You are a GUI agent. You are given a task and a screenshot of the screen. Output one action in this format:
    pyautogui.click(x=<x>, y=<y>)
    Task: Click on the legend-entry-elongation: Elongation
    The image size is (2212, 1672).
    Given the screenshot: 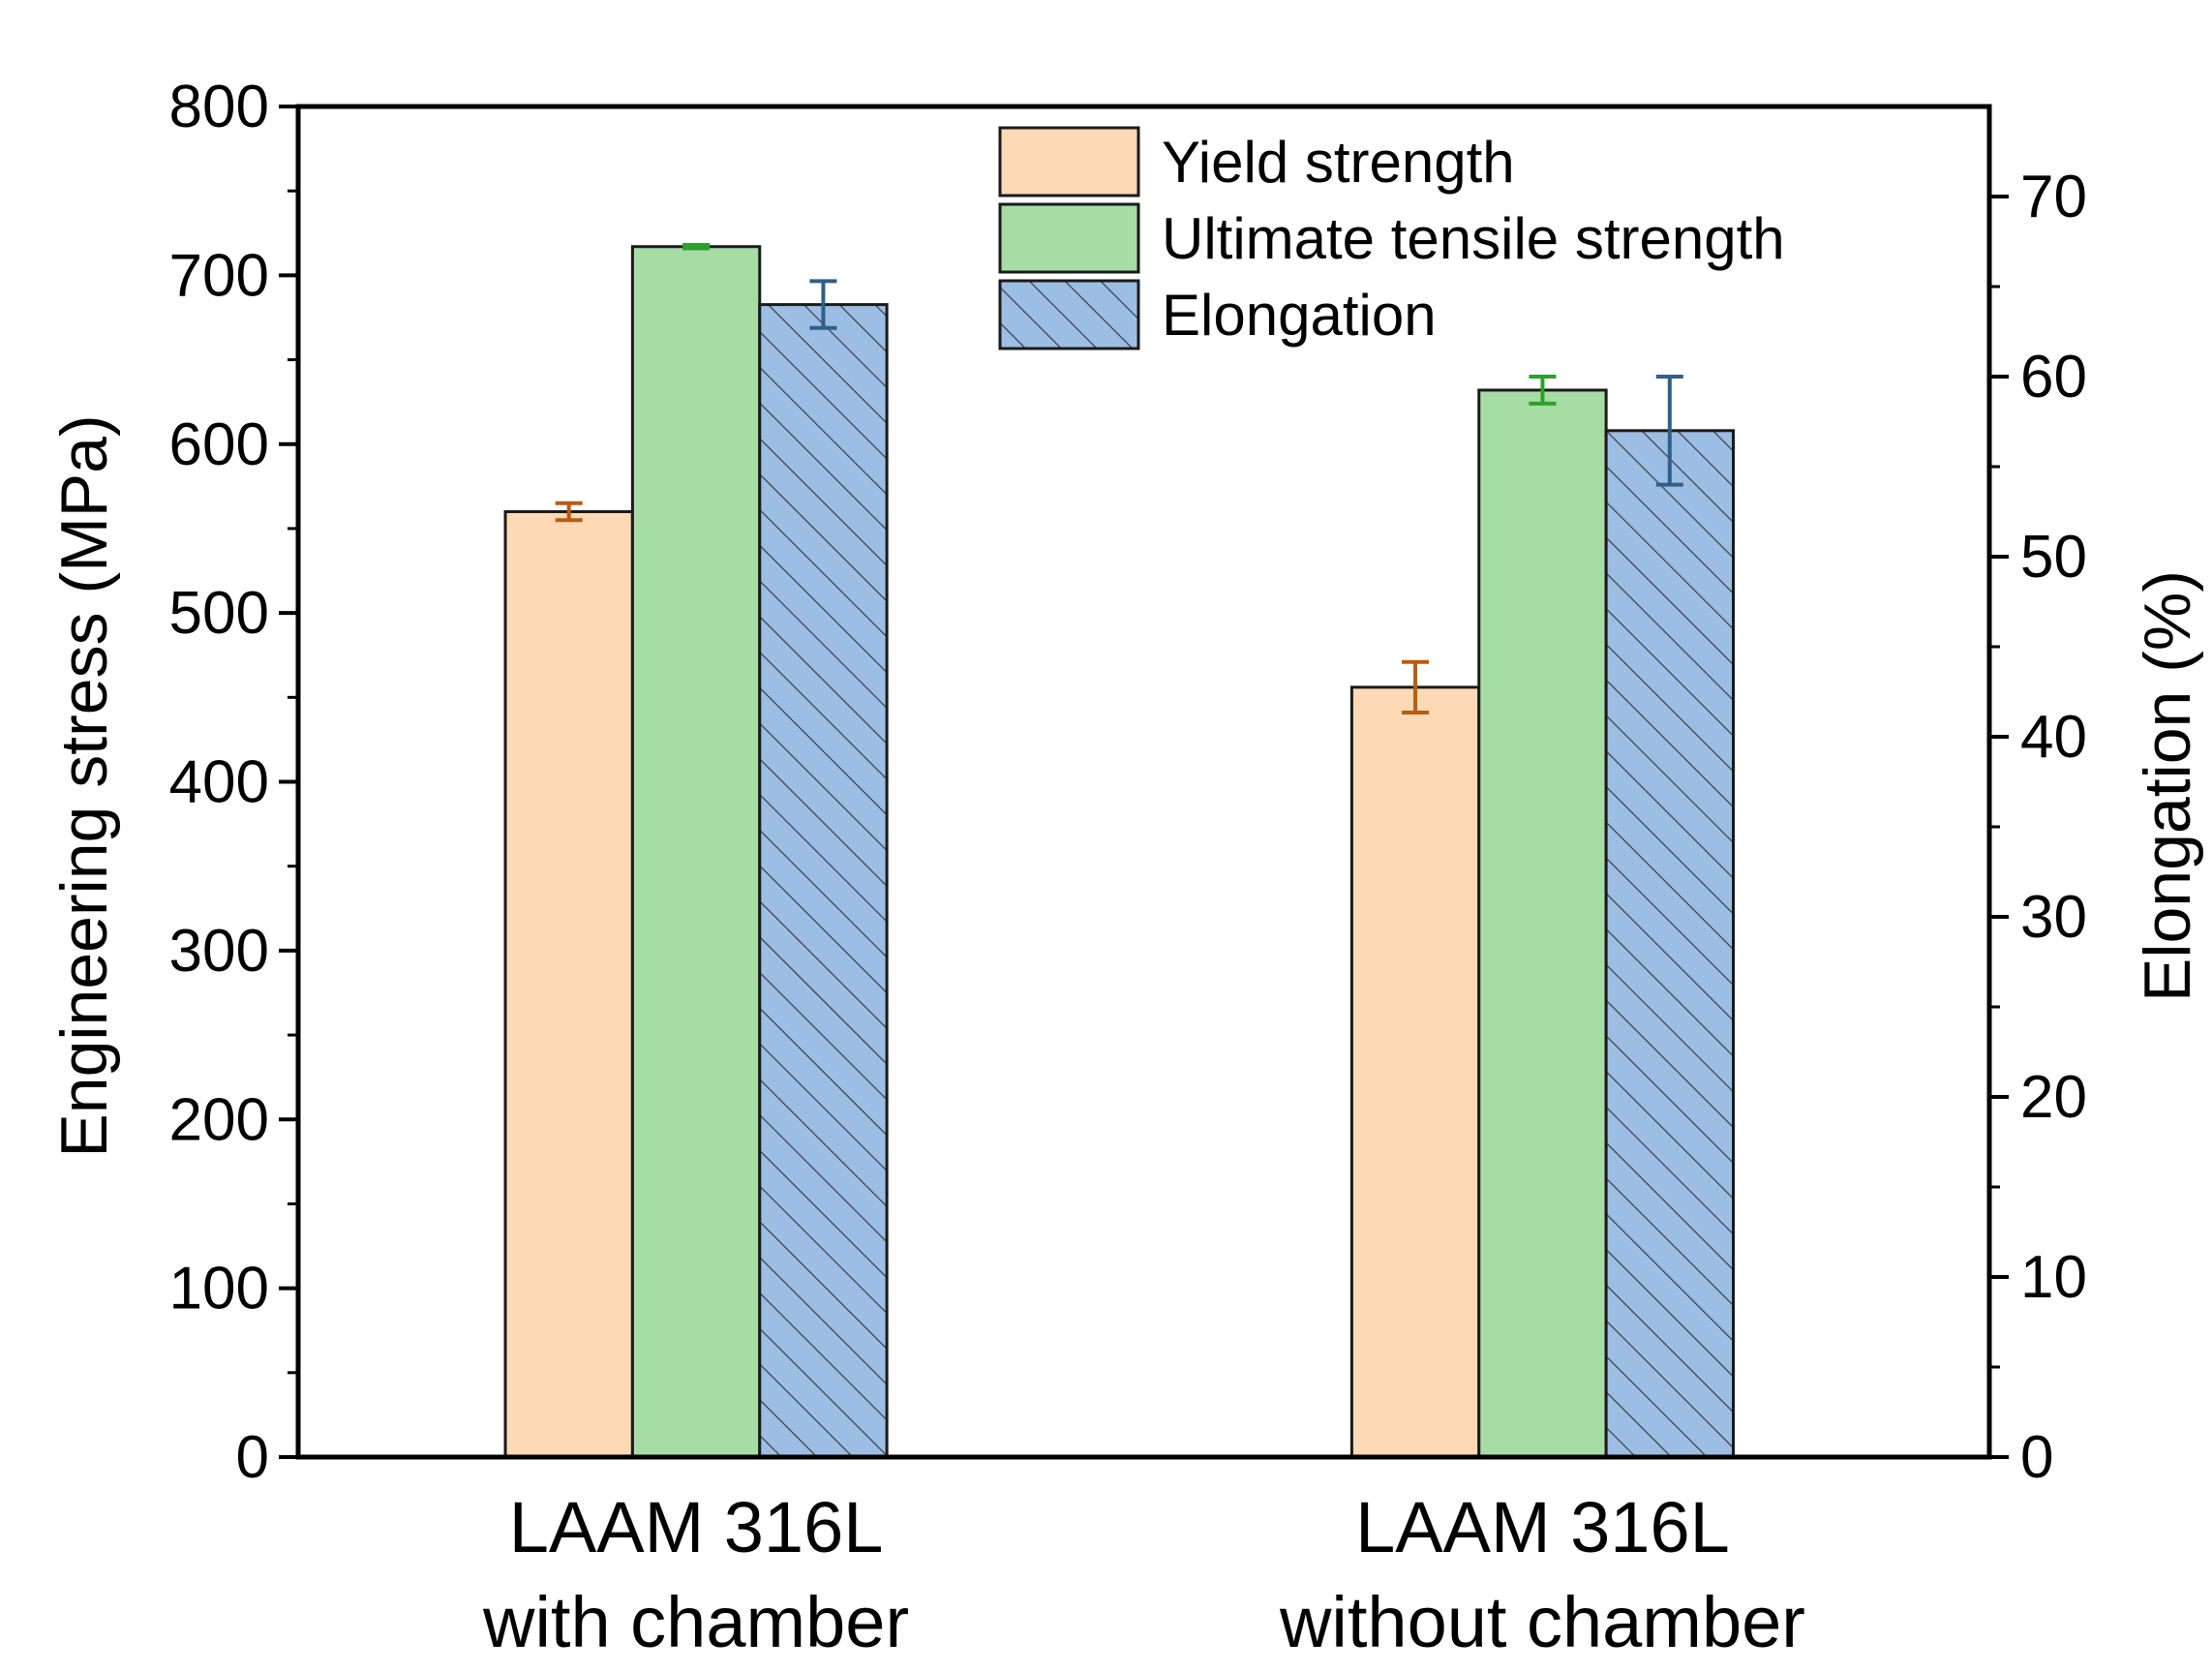 What is the action you would take?
    pyautogui.click(x=1217, y=315)
    